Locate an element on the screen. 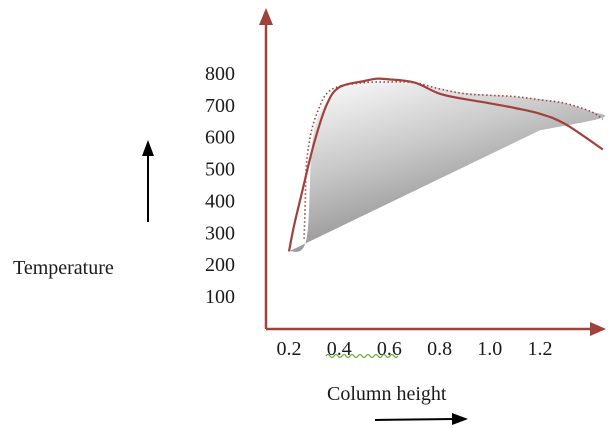 This screenshot has width=608, height=429. y-axis-arrowhead is located at coordinates (266, 16).